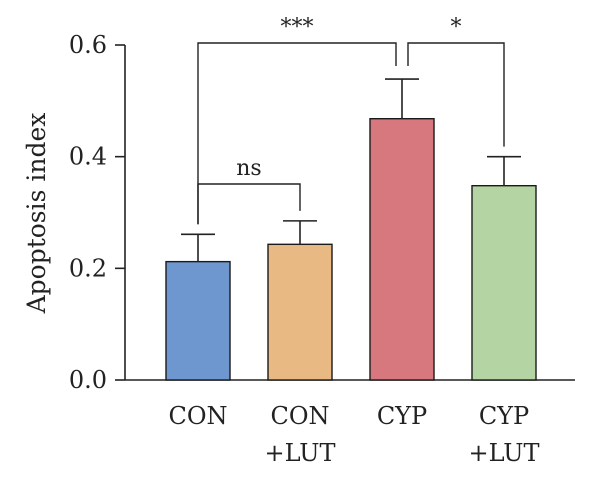  I want to click on y-tick-label: 0.0, so click(88, 380).